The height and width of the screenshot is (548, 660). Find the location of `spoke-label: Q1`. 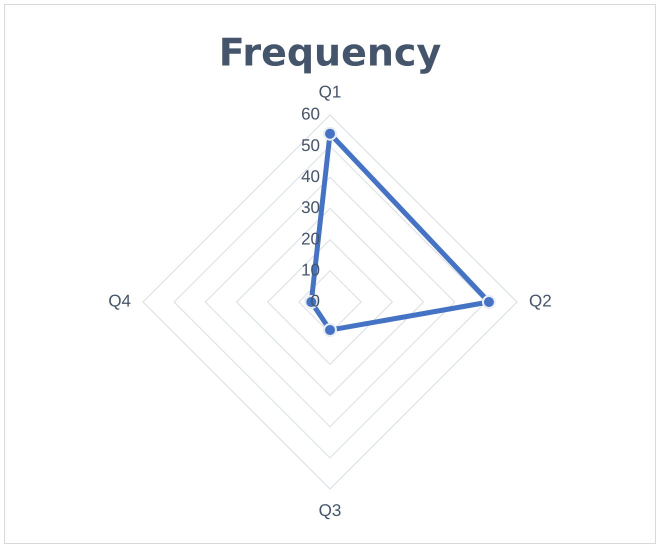

spoke-label: Q1 is located at coordinates (330, 92).